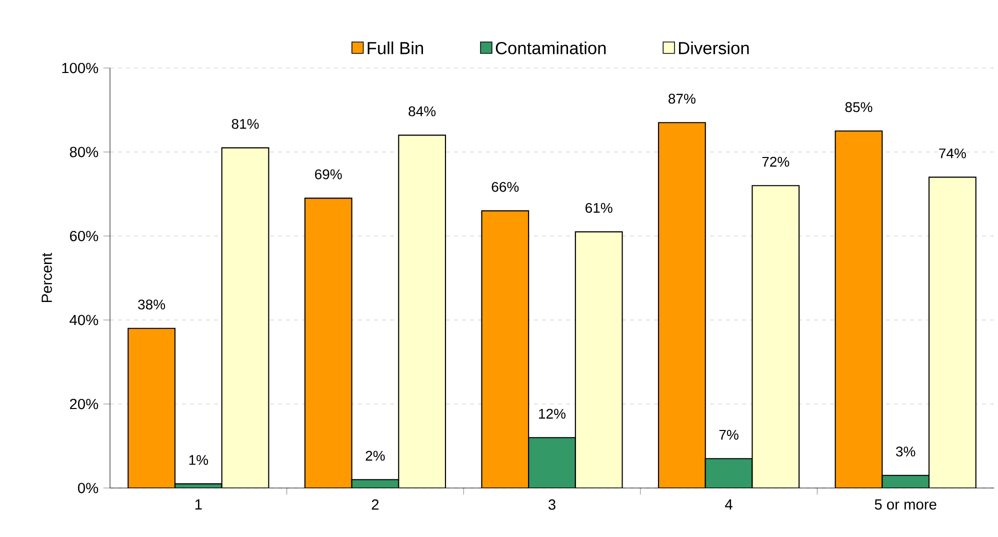 Image resolution: width=998 pixels, height=537 pixels. I want to click on data-label: 7%, so click(728, 435).